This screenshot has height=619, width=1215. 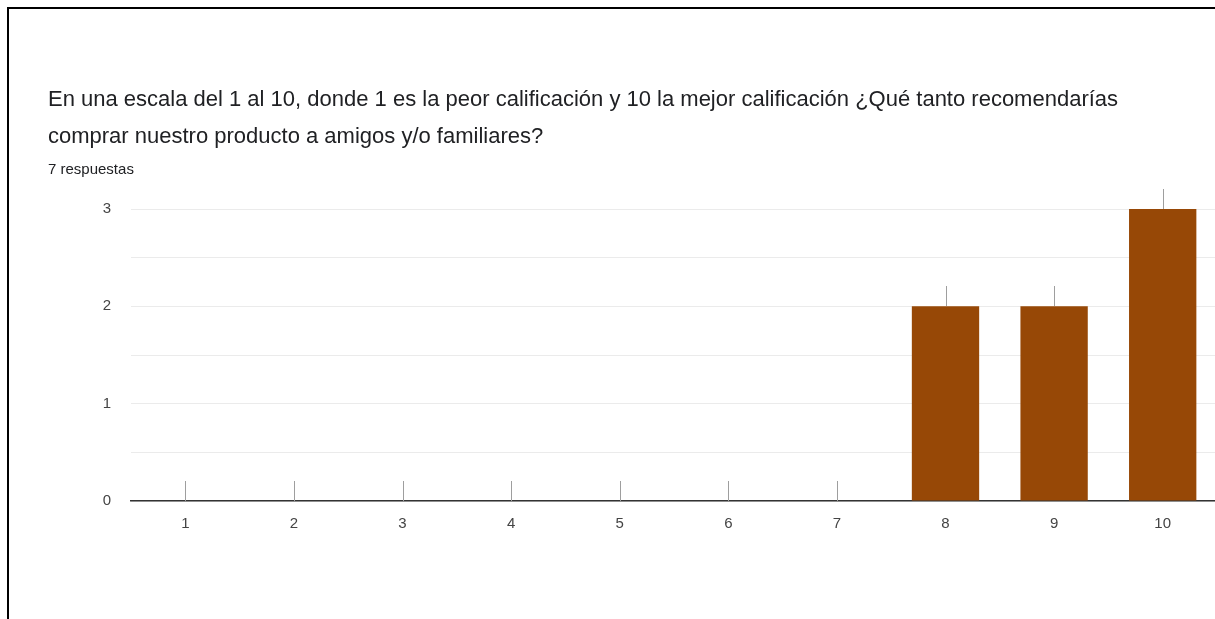 What do you see at coordinates (106, 500) in the screenshot?
I see `y-tick-label: 0` at bounding box center [106, 500].